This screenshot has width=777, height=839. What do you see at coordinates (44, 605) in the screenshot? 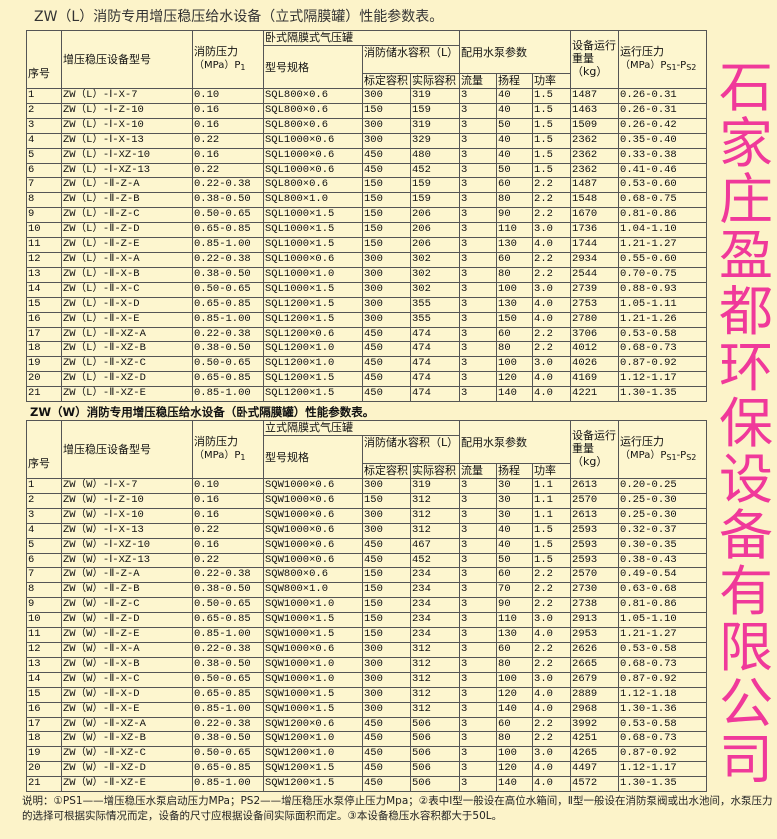
I see `cell-no: 9` at bounding box center [44, 605].